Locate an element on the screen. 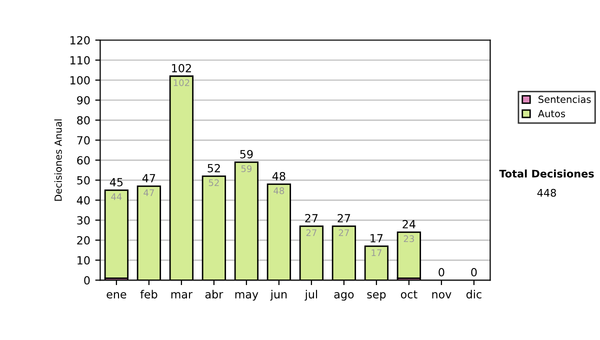 This screenshot has height=340, width=600. total-label: 17 is located at coordinates (376, 238).